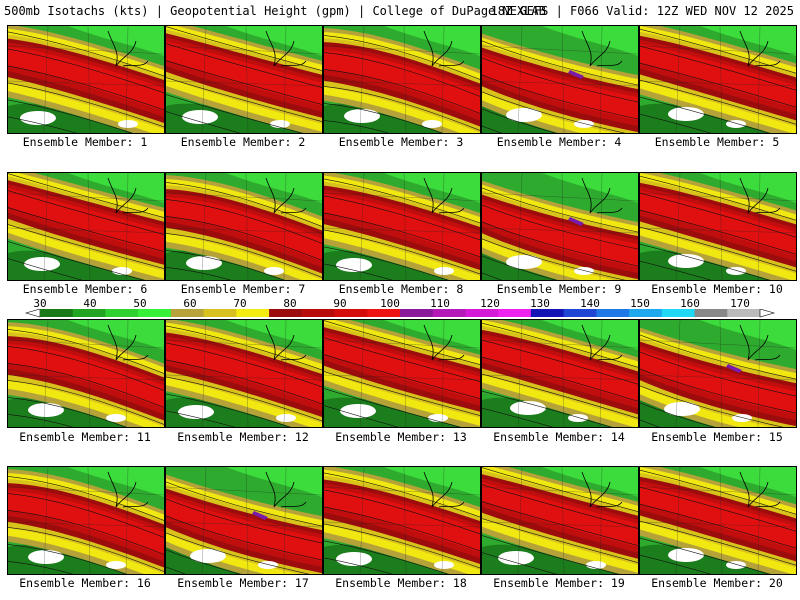 This screenshot has height=600, width=800. I want to click on colorbar-tick-label: 100, so click(390, 303).